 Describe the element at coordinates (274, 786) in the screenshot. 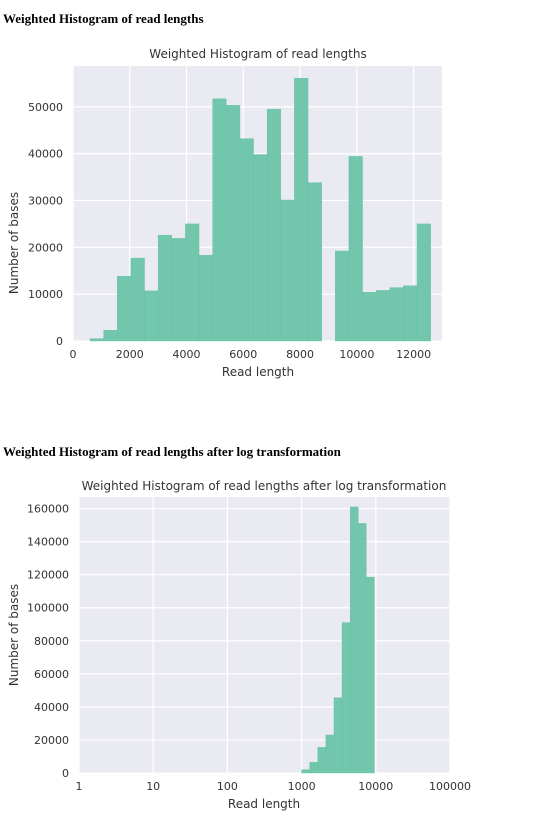

I see `x-tick-labels: 1 10 100 1000 10000 100000` at that location.